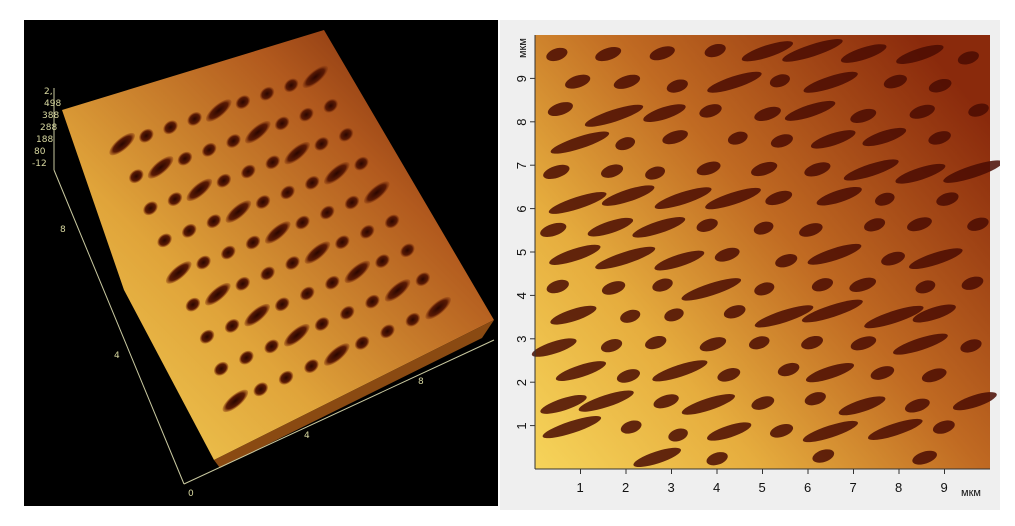 Image resolution: width=1015 pixels, height=526 pixels. What do you see at coordinates (117, 356) in the screenshot?
I see `axis-left-tick-1: 4` at bounding box center [117, 356].